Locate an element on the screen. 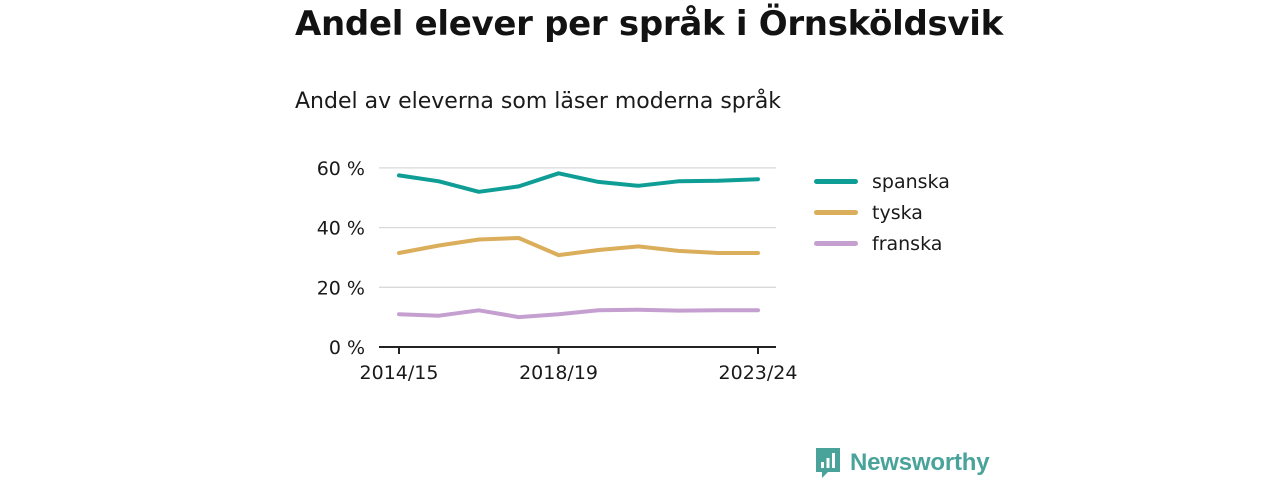 This screenshot has width=1280, height=480. chart-title: Andel elever per språk i Örnsköldsvik is located at coordinates (649, 24).